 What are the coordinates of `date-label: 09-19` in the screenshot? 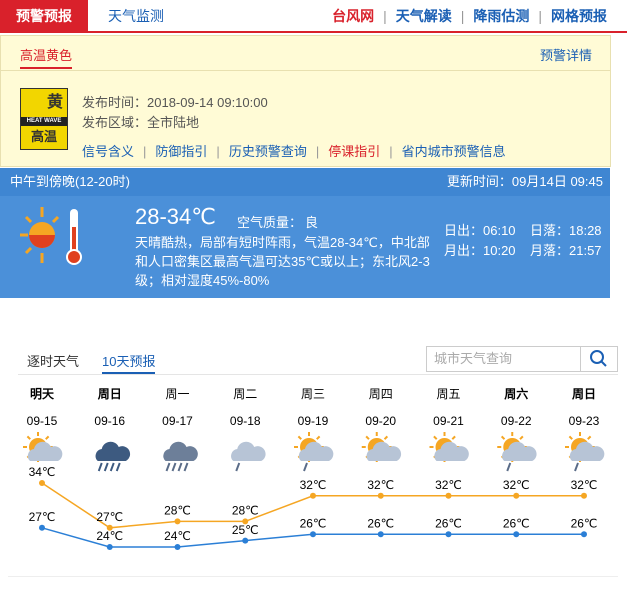 It's located at (313, 421).